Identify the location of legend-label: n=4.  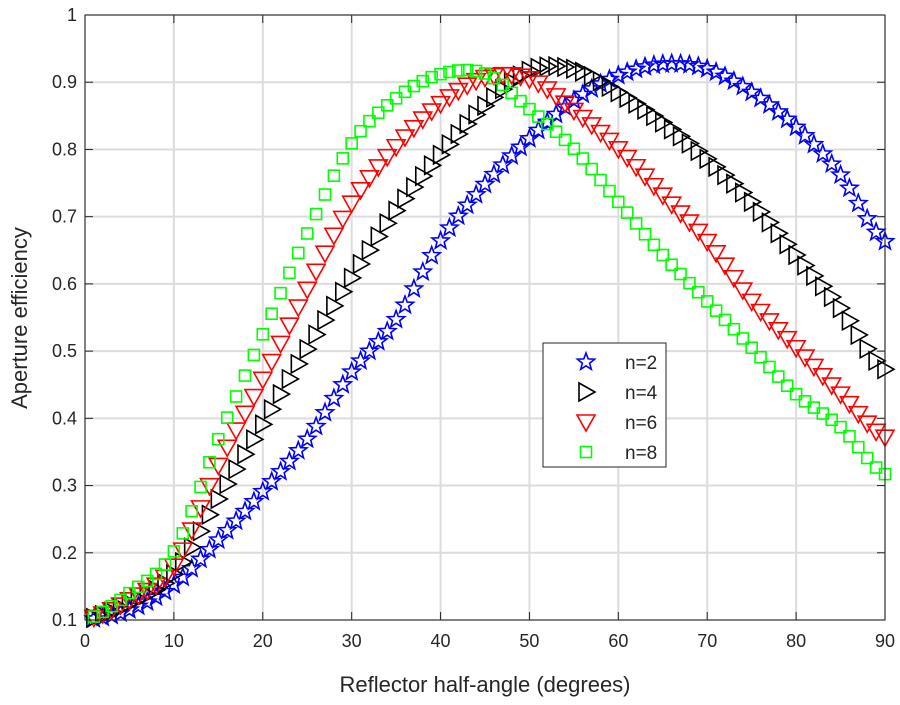
(641, 393).